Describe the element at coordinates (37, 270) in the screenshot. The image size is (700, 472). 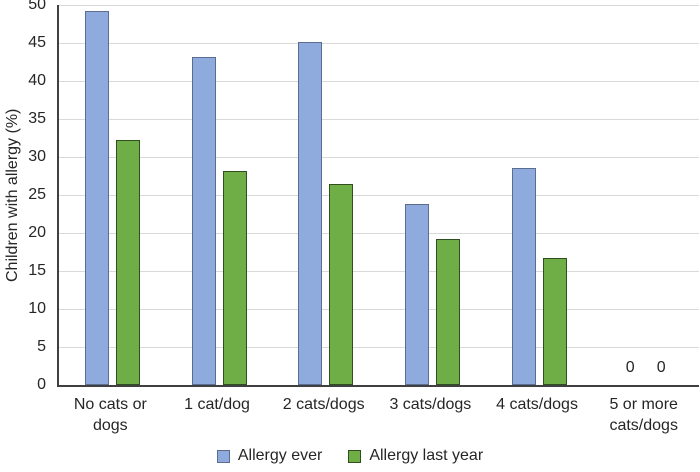
I see `y-tick-label: 15` at that location.